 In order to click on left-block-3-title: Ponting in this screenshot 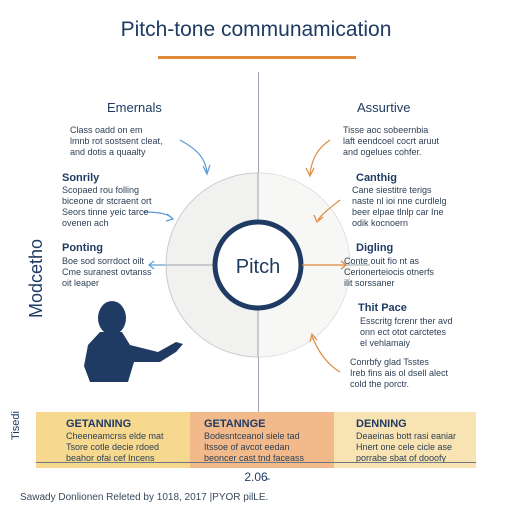, I will do `click(82, 248)`.